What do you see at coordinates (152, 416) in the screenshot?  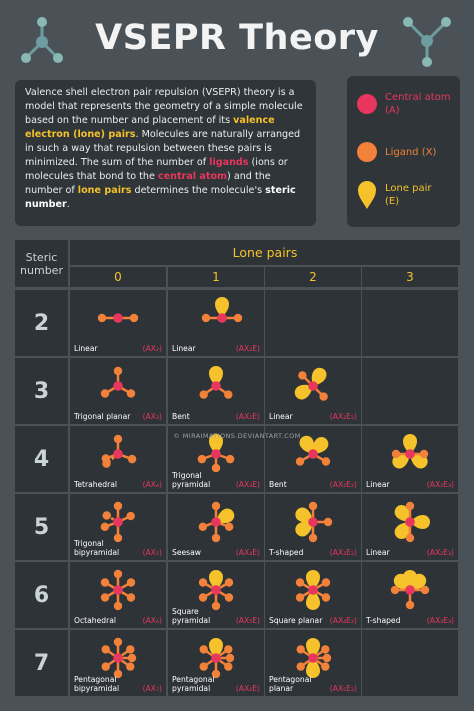 I see `geometry-formula: (AX₃)` at bounding box center [152, 416].